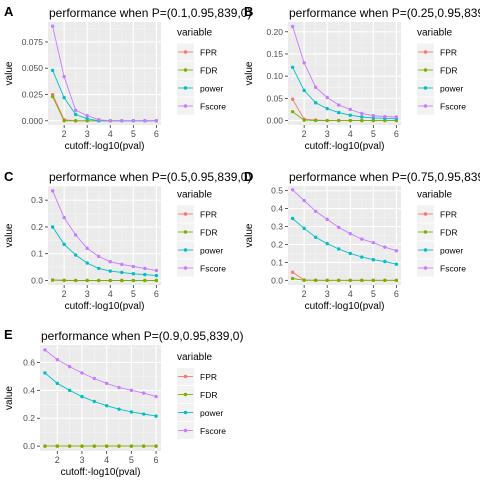 Image resolution: width=480 pixels, height=480 pixels. Describe the element at coordinates (344, 73) in the screenshot. I see `plot-background` at that location.